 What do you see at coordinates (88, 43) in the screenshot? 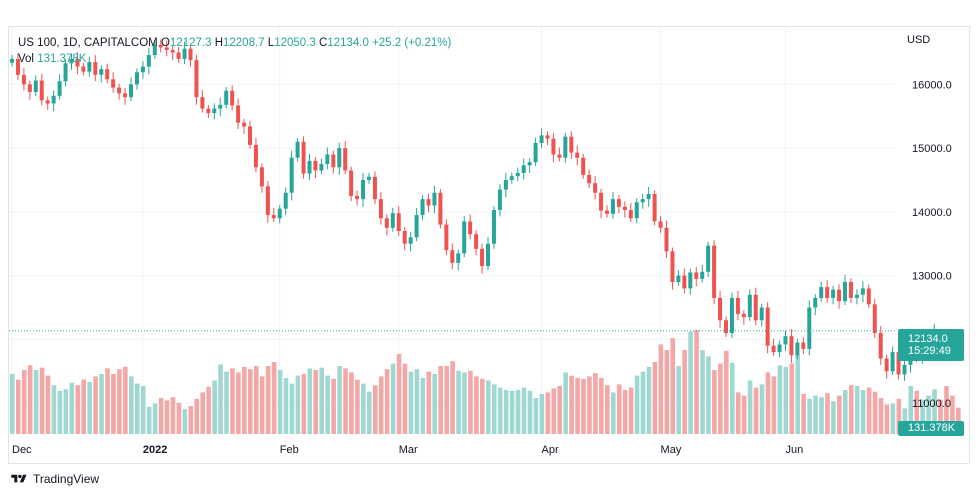
I see `symbol-label: US 100, 1D, CAPITALCOM` at bounding box center [88, 43].